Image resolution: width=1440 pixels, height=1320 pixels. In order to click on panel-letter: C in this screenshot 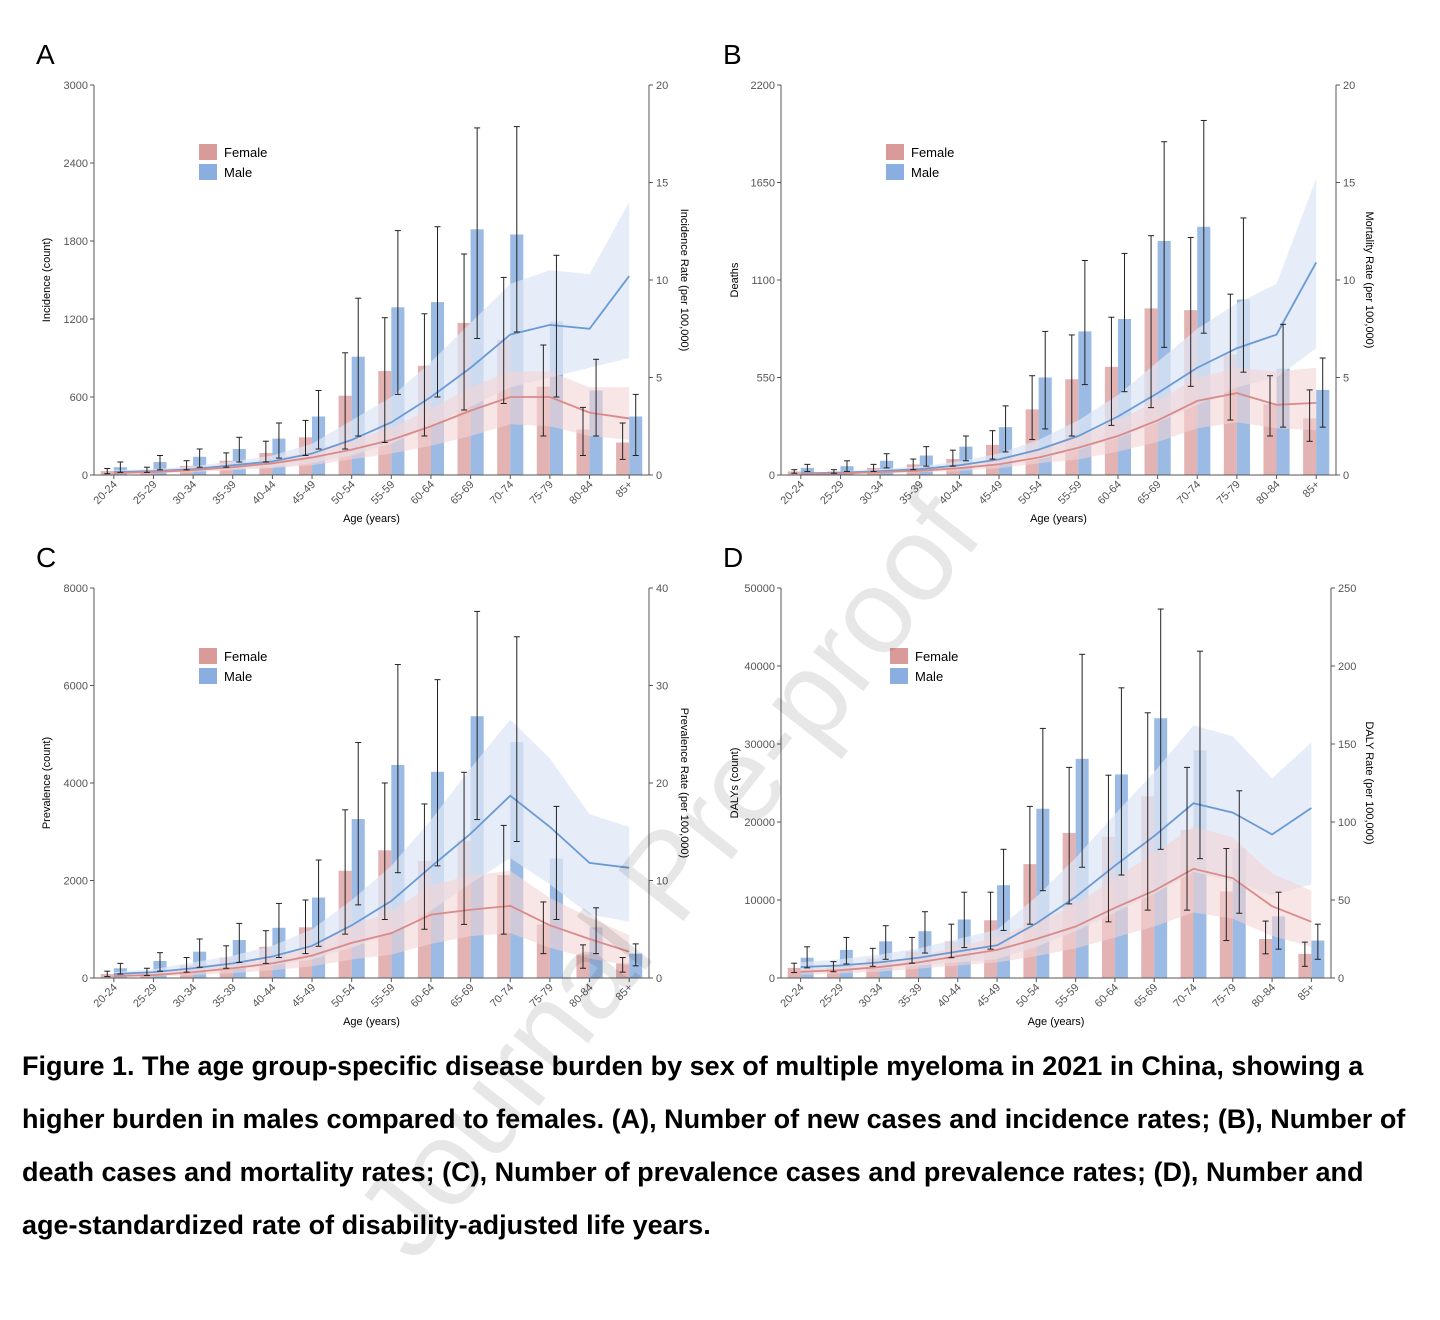, I will do `click(46, 557)`.